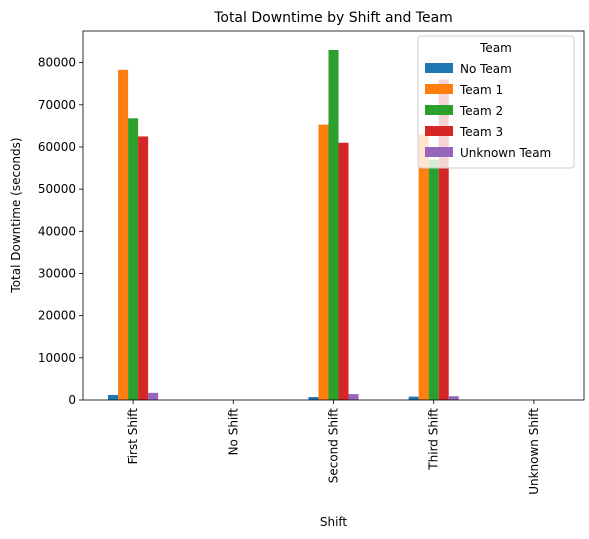 The width and height of the screenshot is (589, 539). I want to click on legend-label-2: Team 2, so click(481, 111).